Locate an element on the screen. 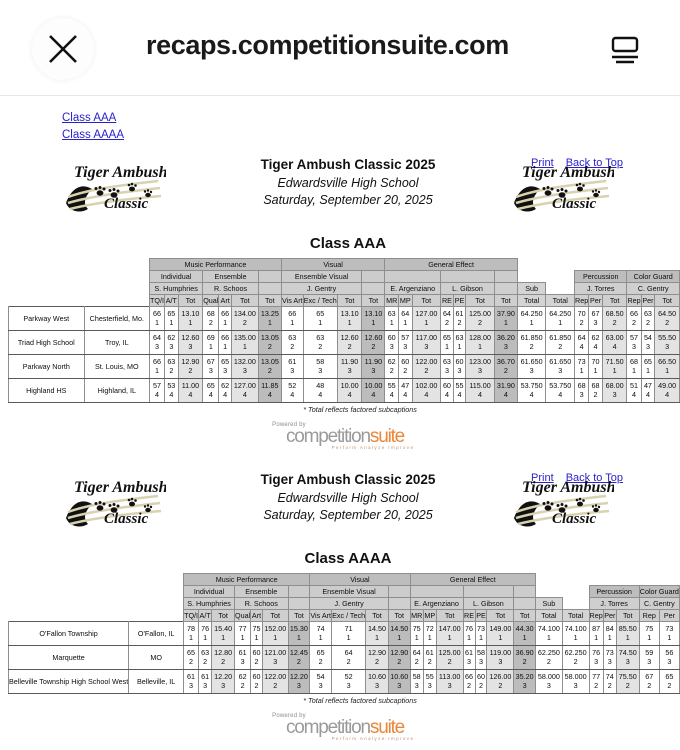 This screenshot has height=750, width=680. header-l-gibson: L. Gibson is located at coordinates (467, 289).